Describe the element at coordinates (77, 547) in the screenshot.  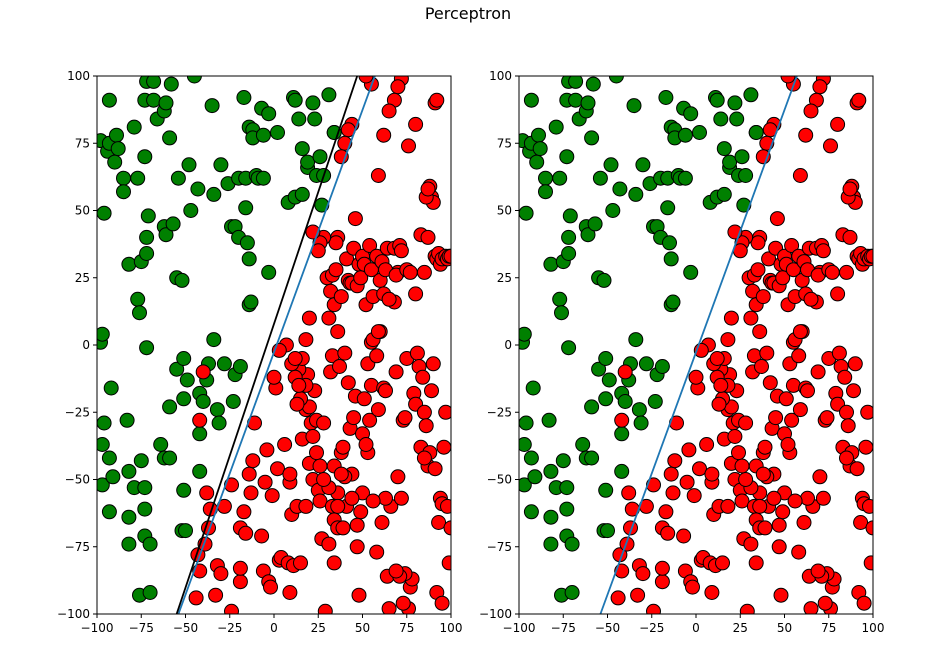
I see `left-y-tick-label: −75` at that location.